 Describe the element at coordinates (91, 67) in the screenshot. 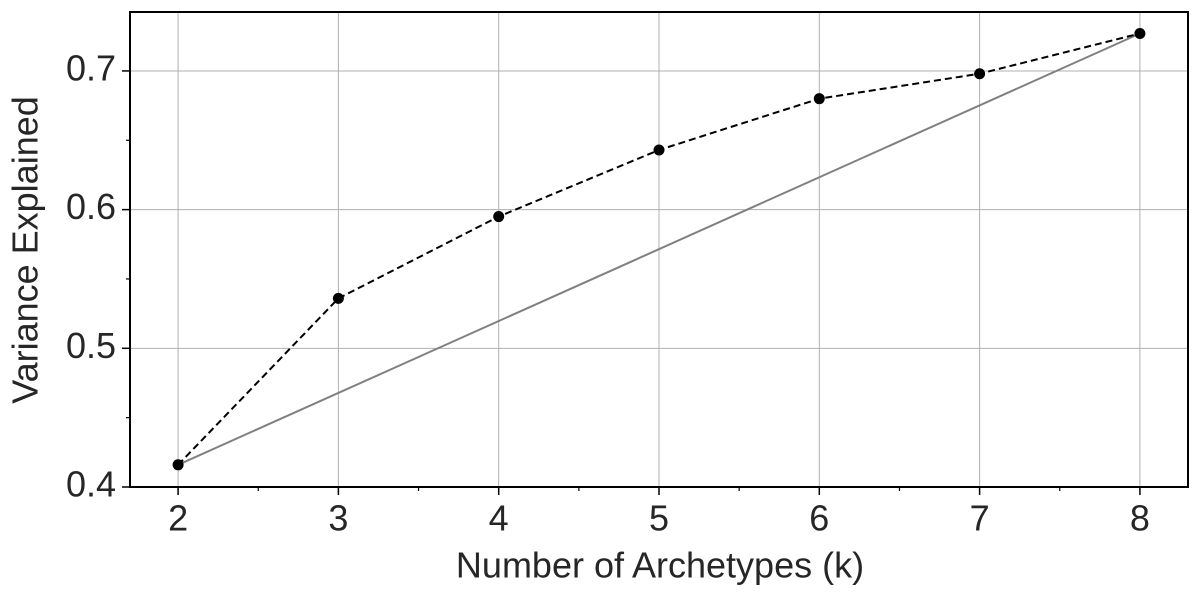

I see `y-tick-label: 0.7` at that location.